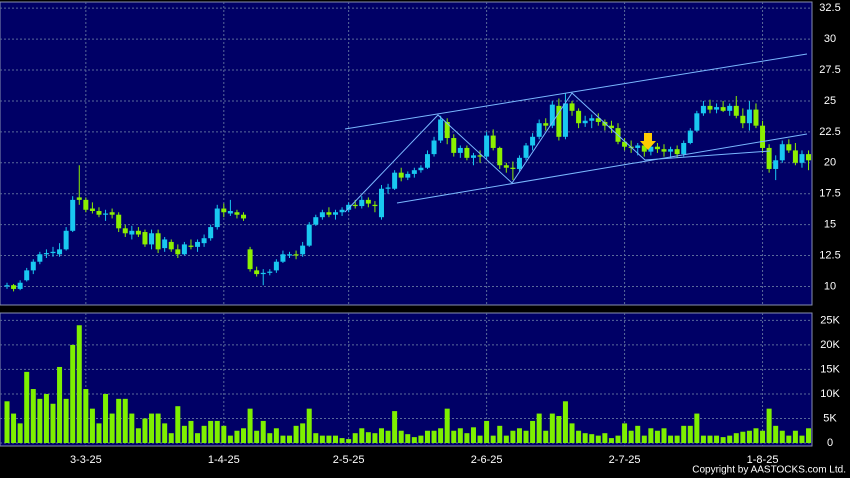 The height and width of the screenshot is (478, 850). Describe the element at coordinates (648, 141) in the screenshot. I see `signal-arrow` at that location.